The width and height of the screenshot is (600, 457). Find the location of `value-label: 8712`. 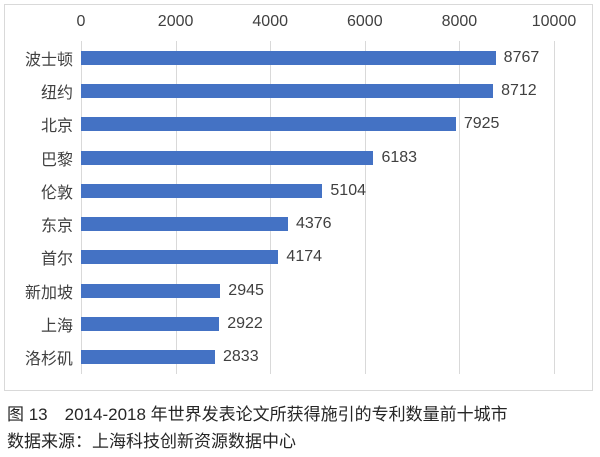

value-label: 8712 is located at coordinates (519, 90).